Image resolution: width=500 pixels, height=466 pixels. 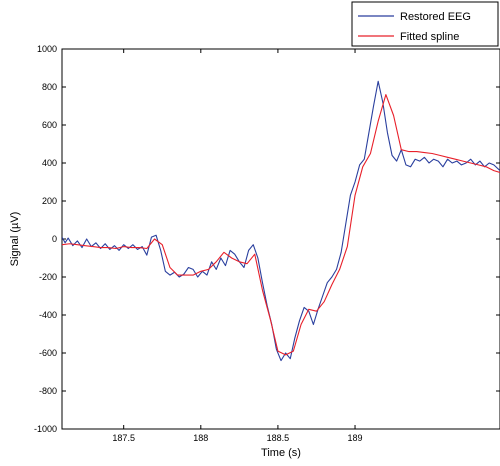 I want to click on legend-label-restored-eeg: Restored EEG, so click(x=435, y=17).